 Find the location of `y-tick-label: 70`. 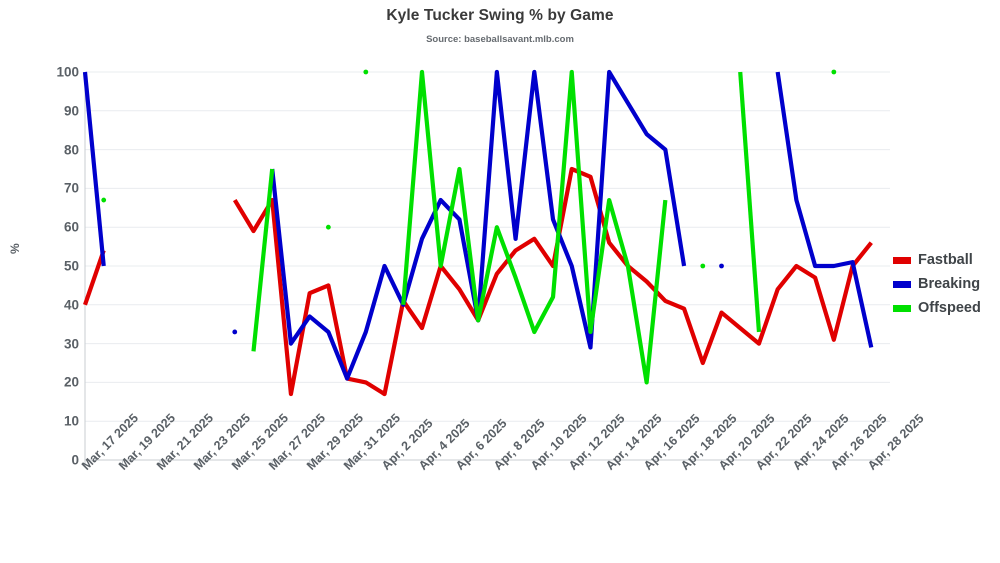

y-tick-label: 70 is located at coordinates (71, 188).